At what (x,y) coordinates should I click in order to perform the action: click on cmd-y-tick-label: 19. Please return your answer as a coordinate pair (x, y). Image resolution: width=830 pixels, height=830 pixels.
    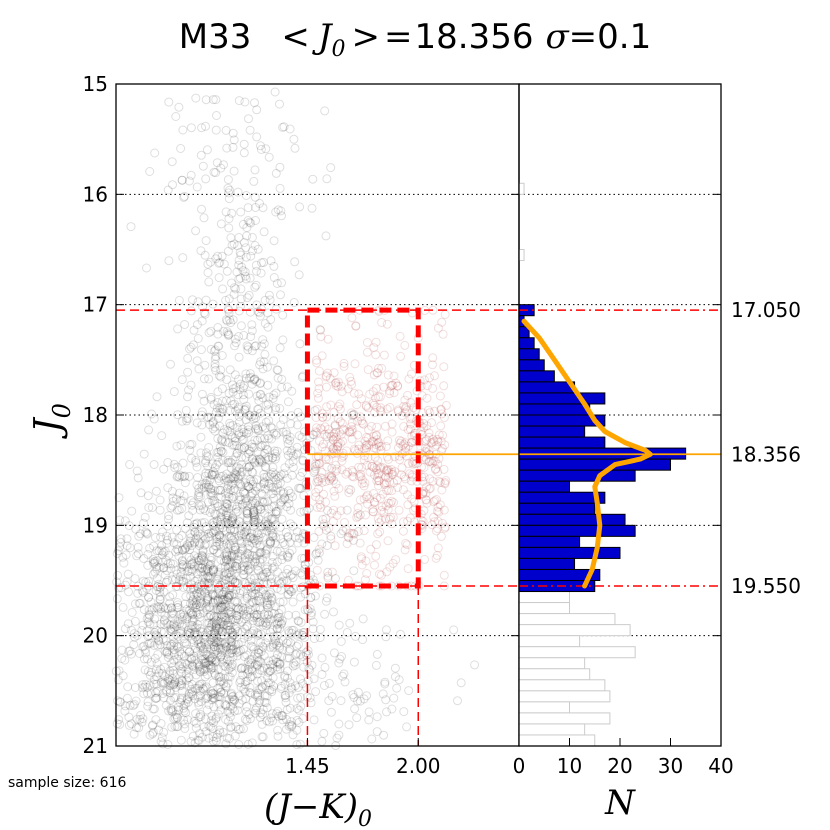
    Looking at the image, I should click on (95, 525).